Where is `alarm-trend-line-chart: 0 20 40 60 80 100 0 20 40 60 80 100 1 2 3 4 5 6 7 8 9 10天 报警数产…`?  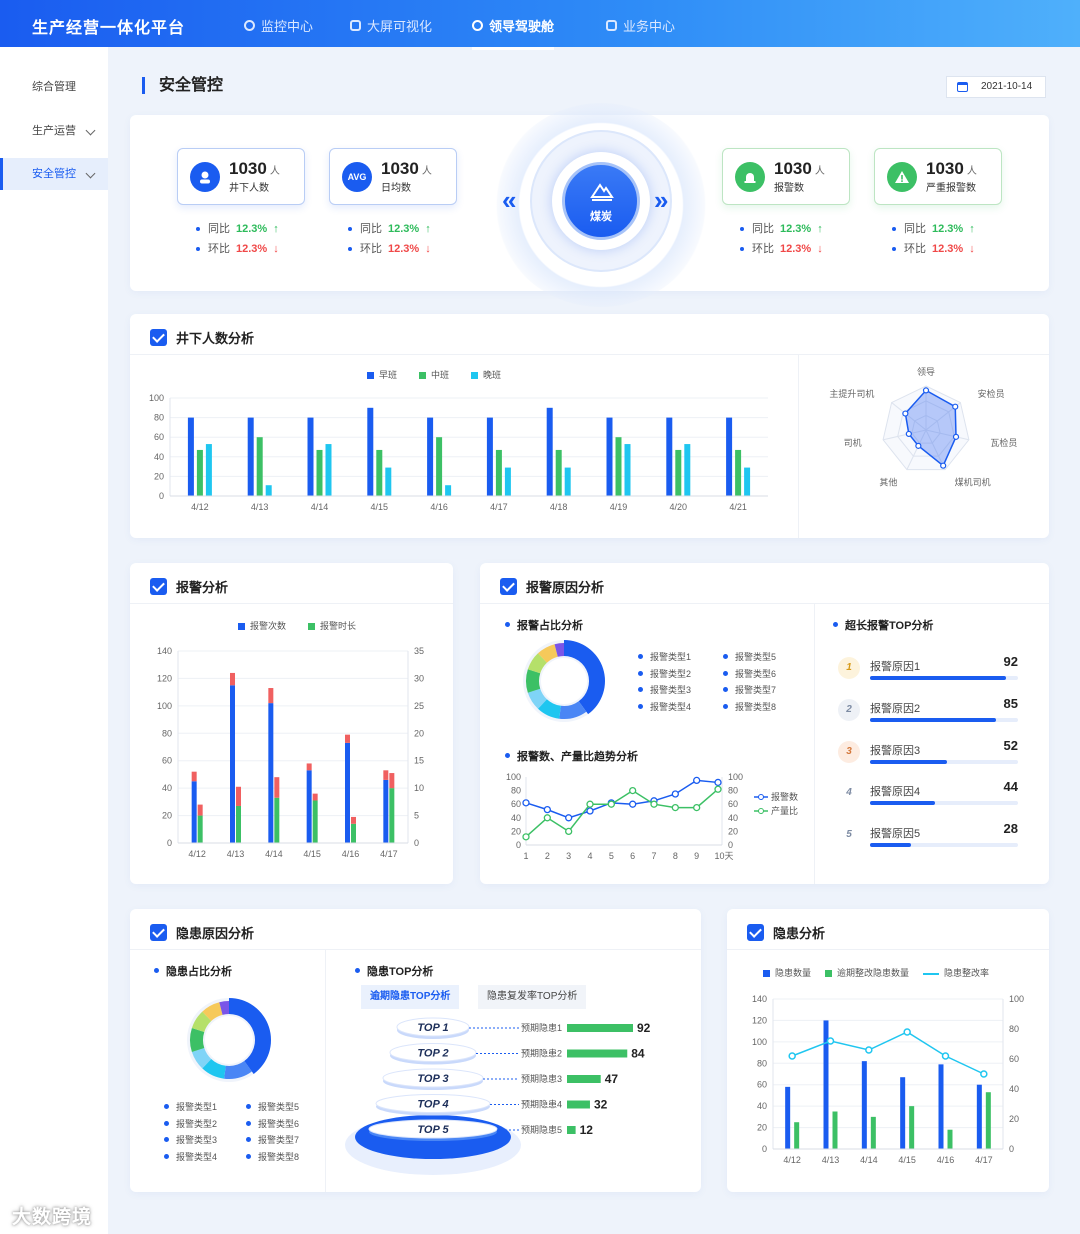 alarm-trend-line-chart: 0 20 40 60 80 100 0 20 40 60 80 100 1 2 3 4 5 6 7 8 9 10天 报警数产… is located at coordinates (652, 816).